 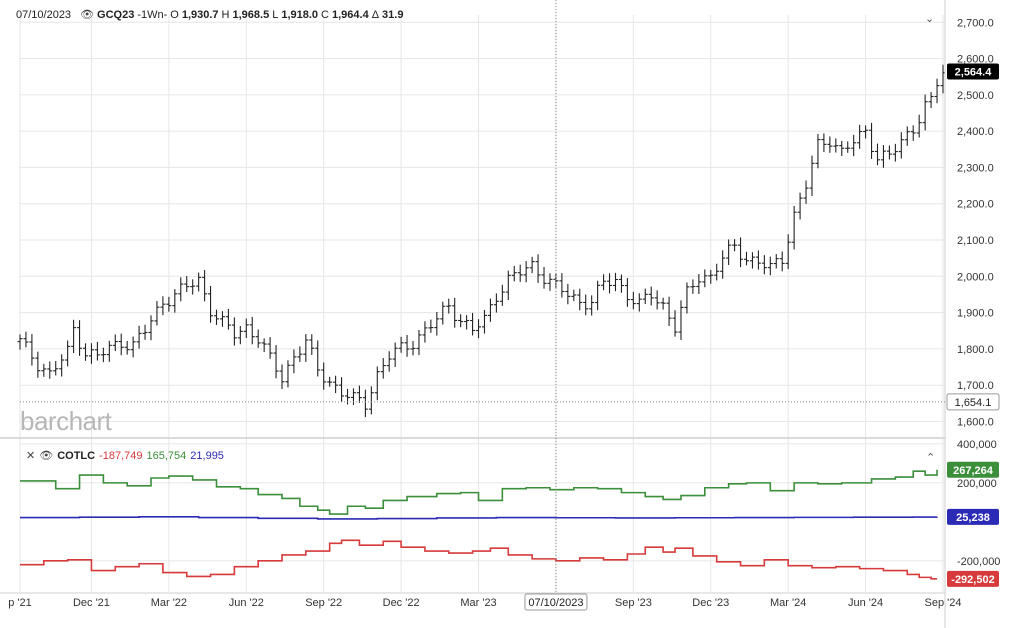 What do you see at coordinates (633, 603) in the screenshot?
I see `x-tick-label: Sep '23` at bounding box center [633, 603].